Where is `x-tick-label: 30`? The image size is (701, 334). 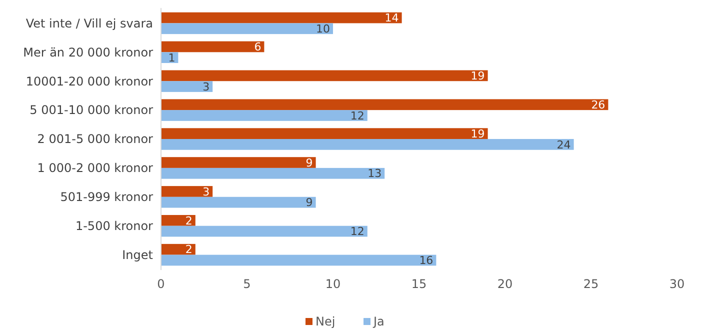 x-tick-label: 30 is located at coordinates (677, 284).